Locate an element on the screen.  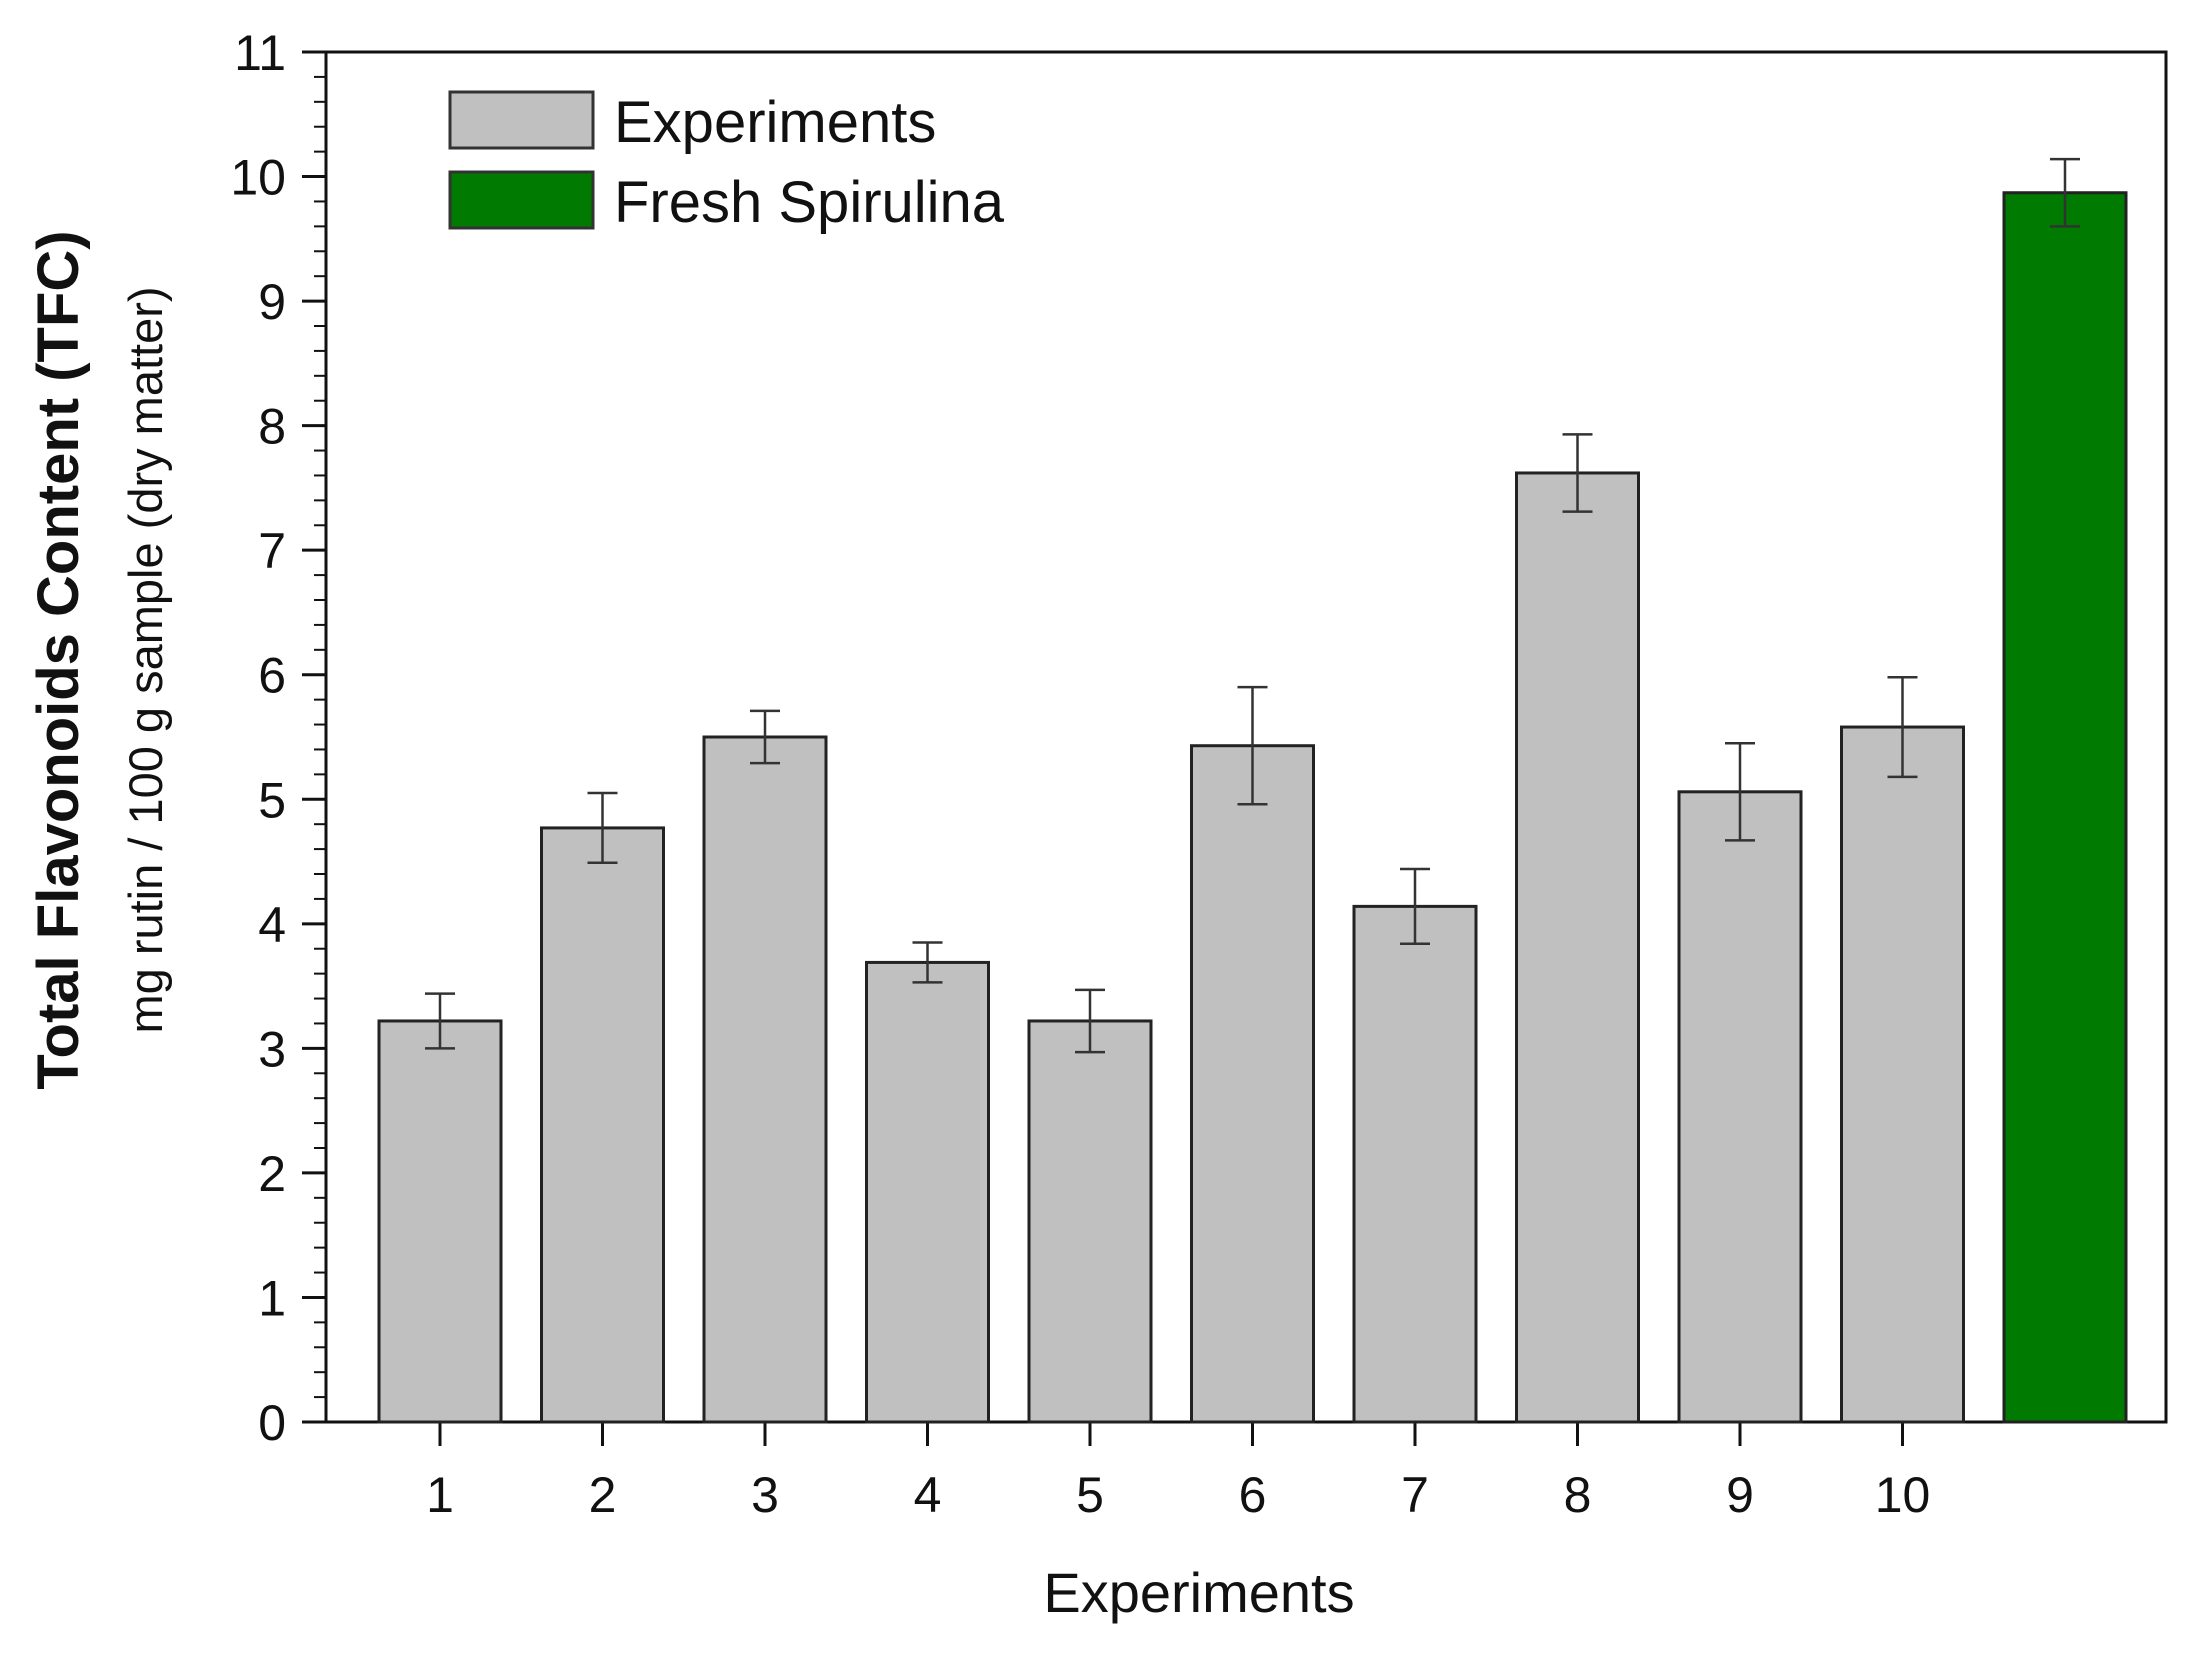
x-tick-label-1: 1 is located at coordinates (440, 1495).